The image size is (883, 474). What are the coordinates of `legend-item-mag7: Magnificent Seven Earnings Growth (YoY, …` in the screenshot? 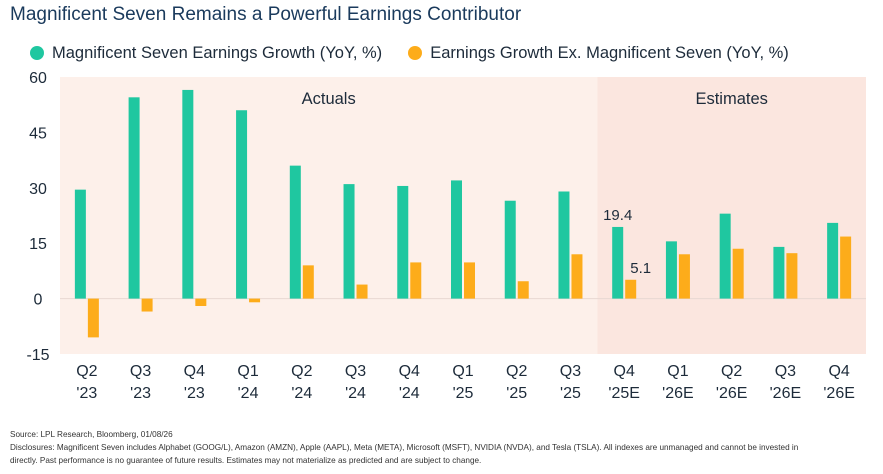 It's located at (206, 53).